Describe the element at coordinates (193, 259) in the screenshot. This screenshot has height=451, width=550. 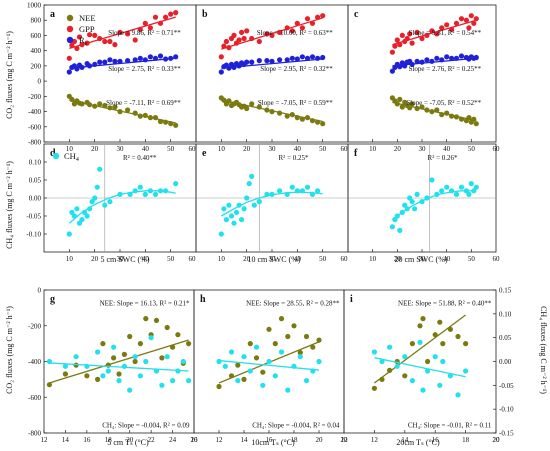
I see `x-tick-label-d: 60` at that location.